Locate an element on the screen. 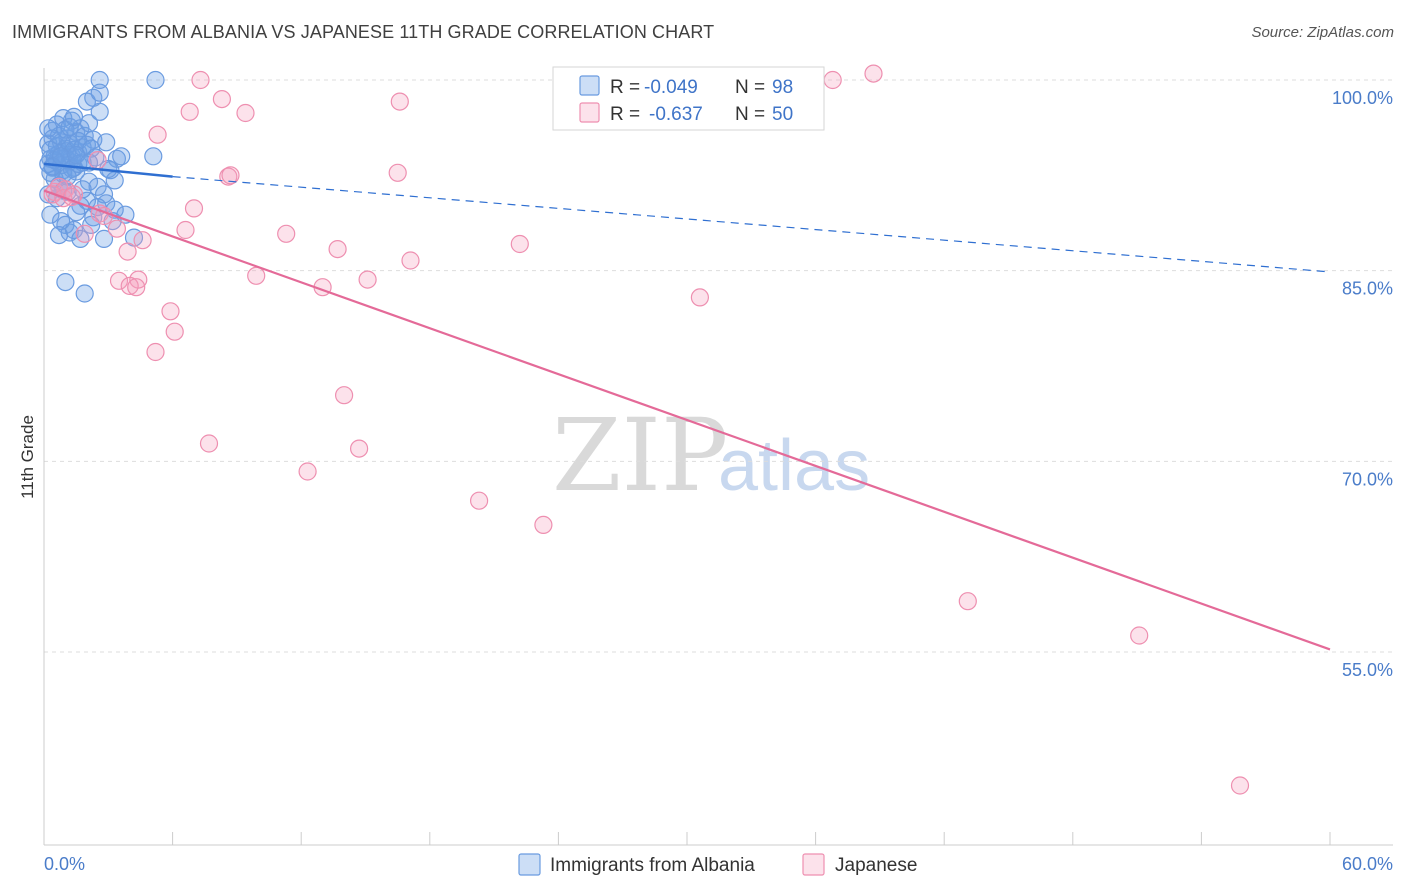  legend-n-label-1: N = is located at coordinates (750, 87).